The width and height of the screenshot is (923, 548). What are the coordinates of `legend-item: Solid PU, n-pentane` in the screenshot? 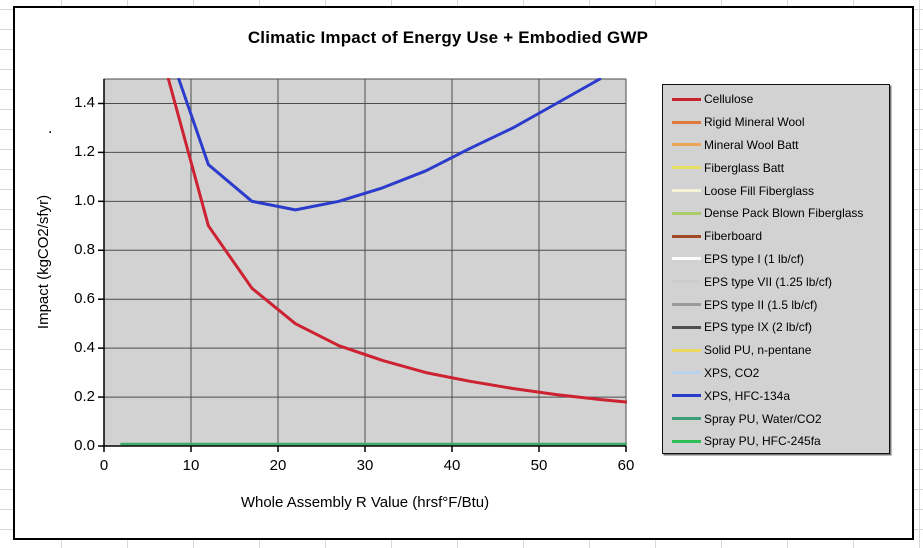 It's located at (776, 350).